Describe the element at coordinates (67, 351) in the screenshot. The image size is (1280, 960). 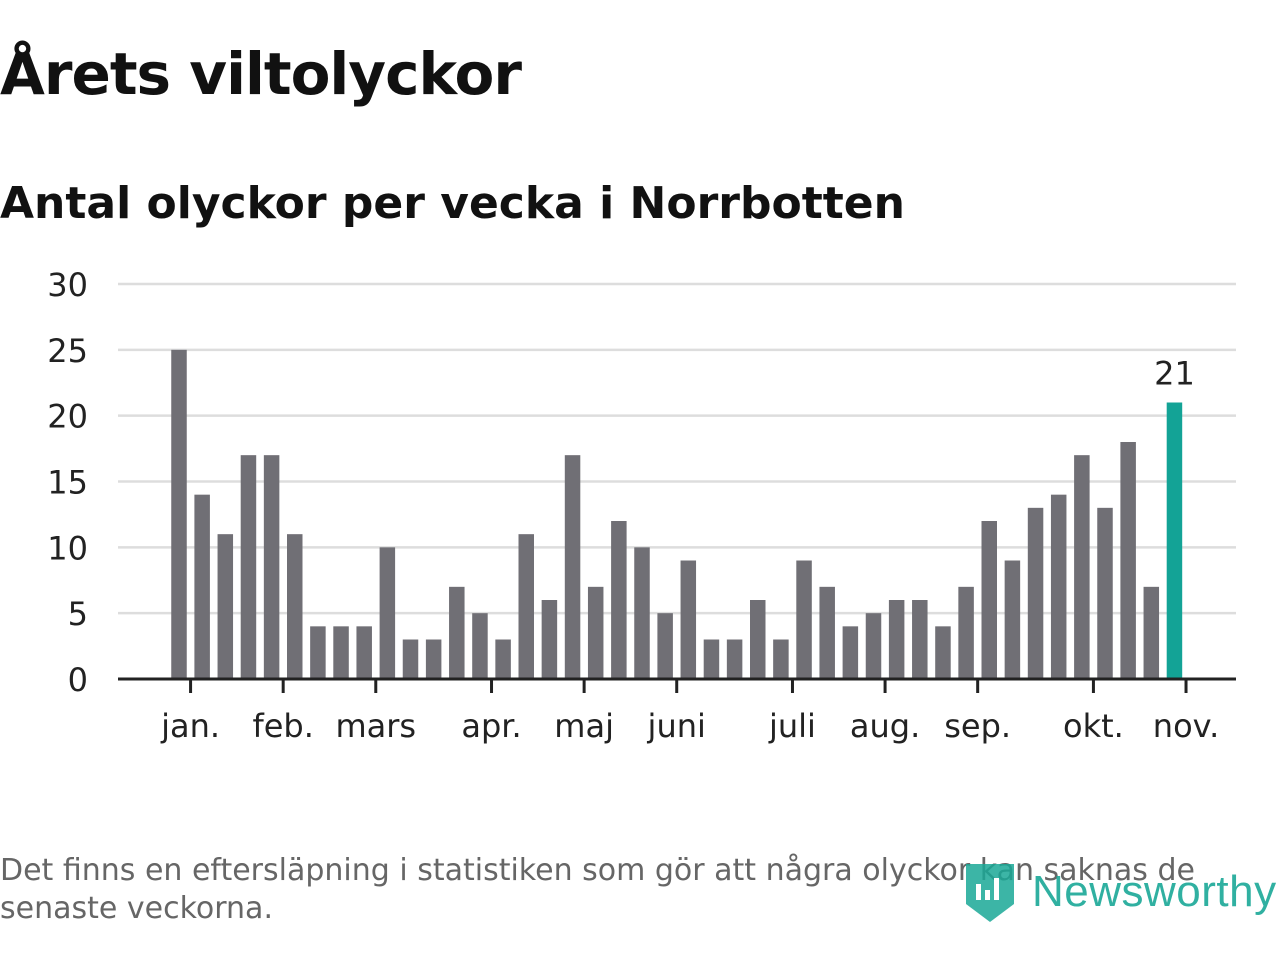
I see `y-tick-label: 25` at that location.